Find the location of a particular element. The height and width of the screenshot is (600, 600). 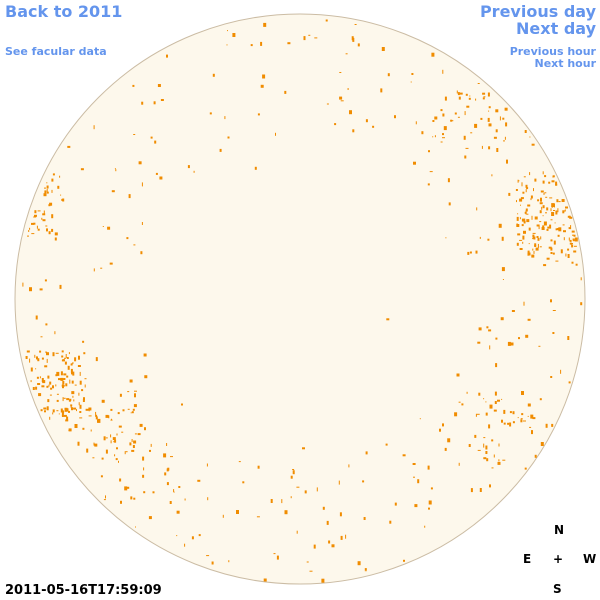

back-link: Back to 2011 is located at coordinates (64, 11).